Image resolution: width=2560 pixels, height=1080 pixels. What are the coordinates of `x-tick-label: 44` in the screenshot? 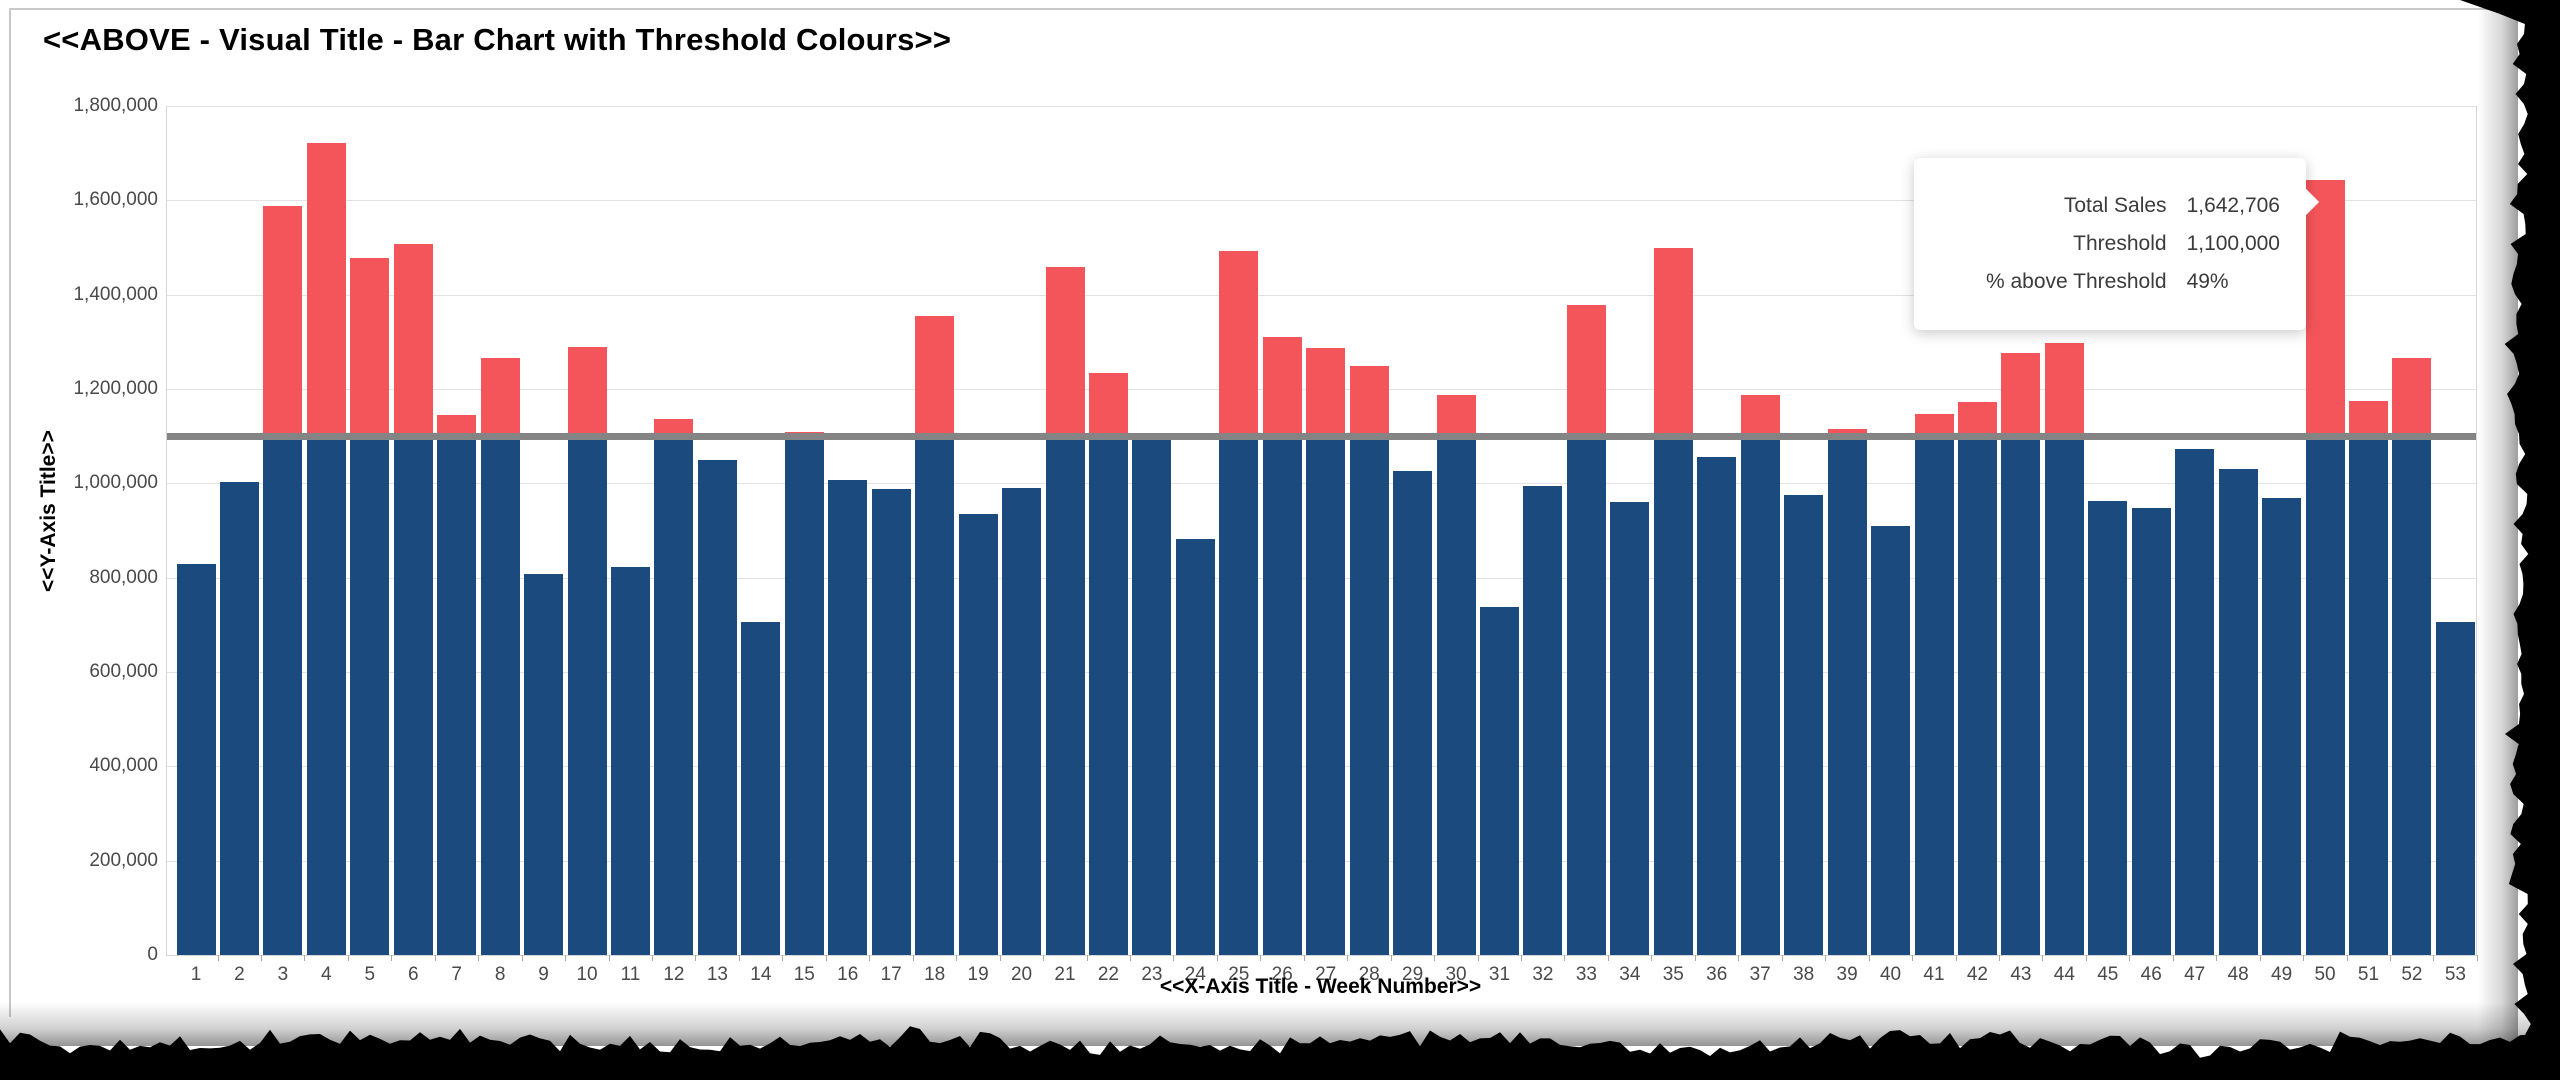 It's located at (2064, 974).